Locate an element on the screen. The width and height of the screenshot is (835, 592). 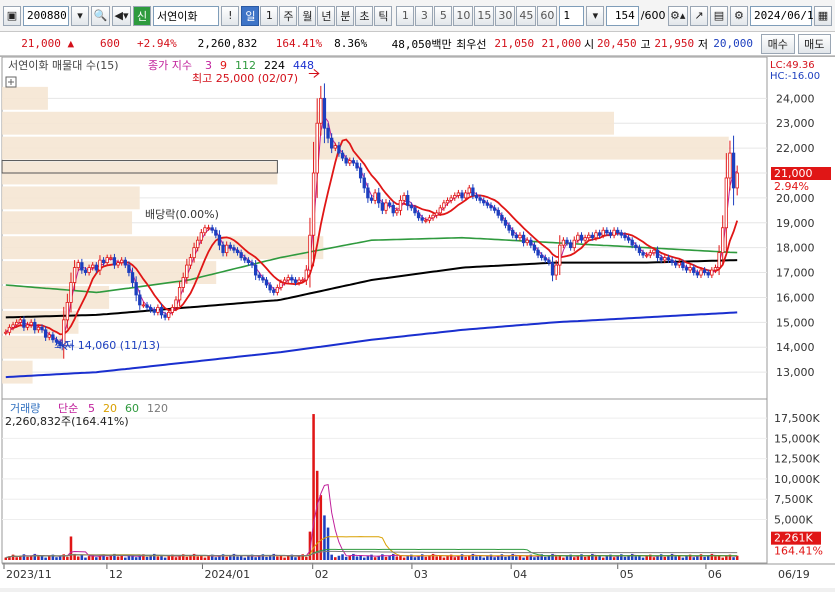
period-button-7: 틱 is located at coordinates (383, 15).